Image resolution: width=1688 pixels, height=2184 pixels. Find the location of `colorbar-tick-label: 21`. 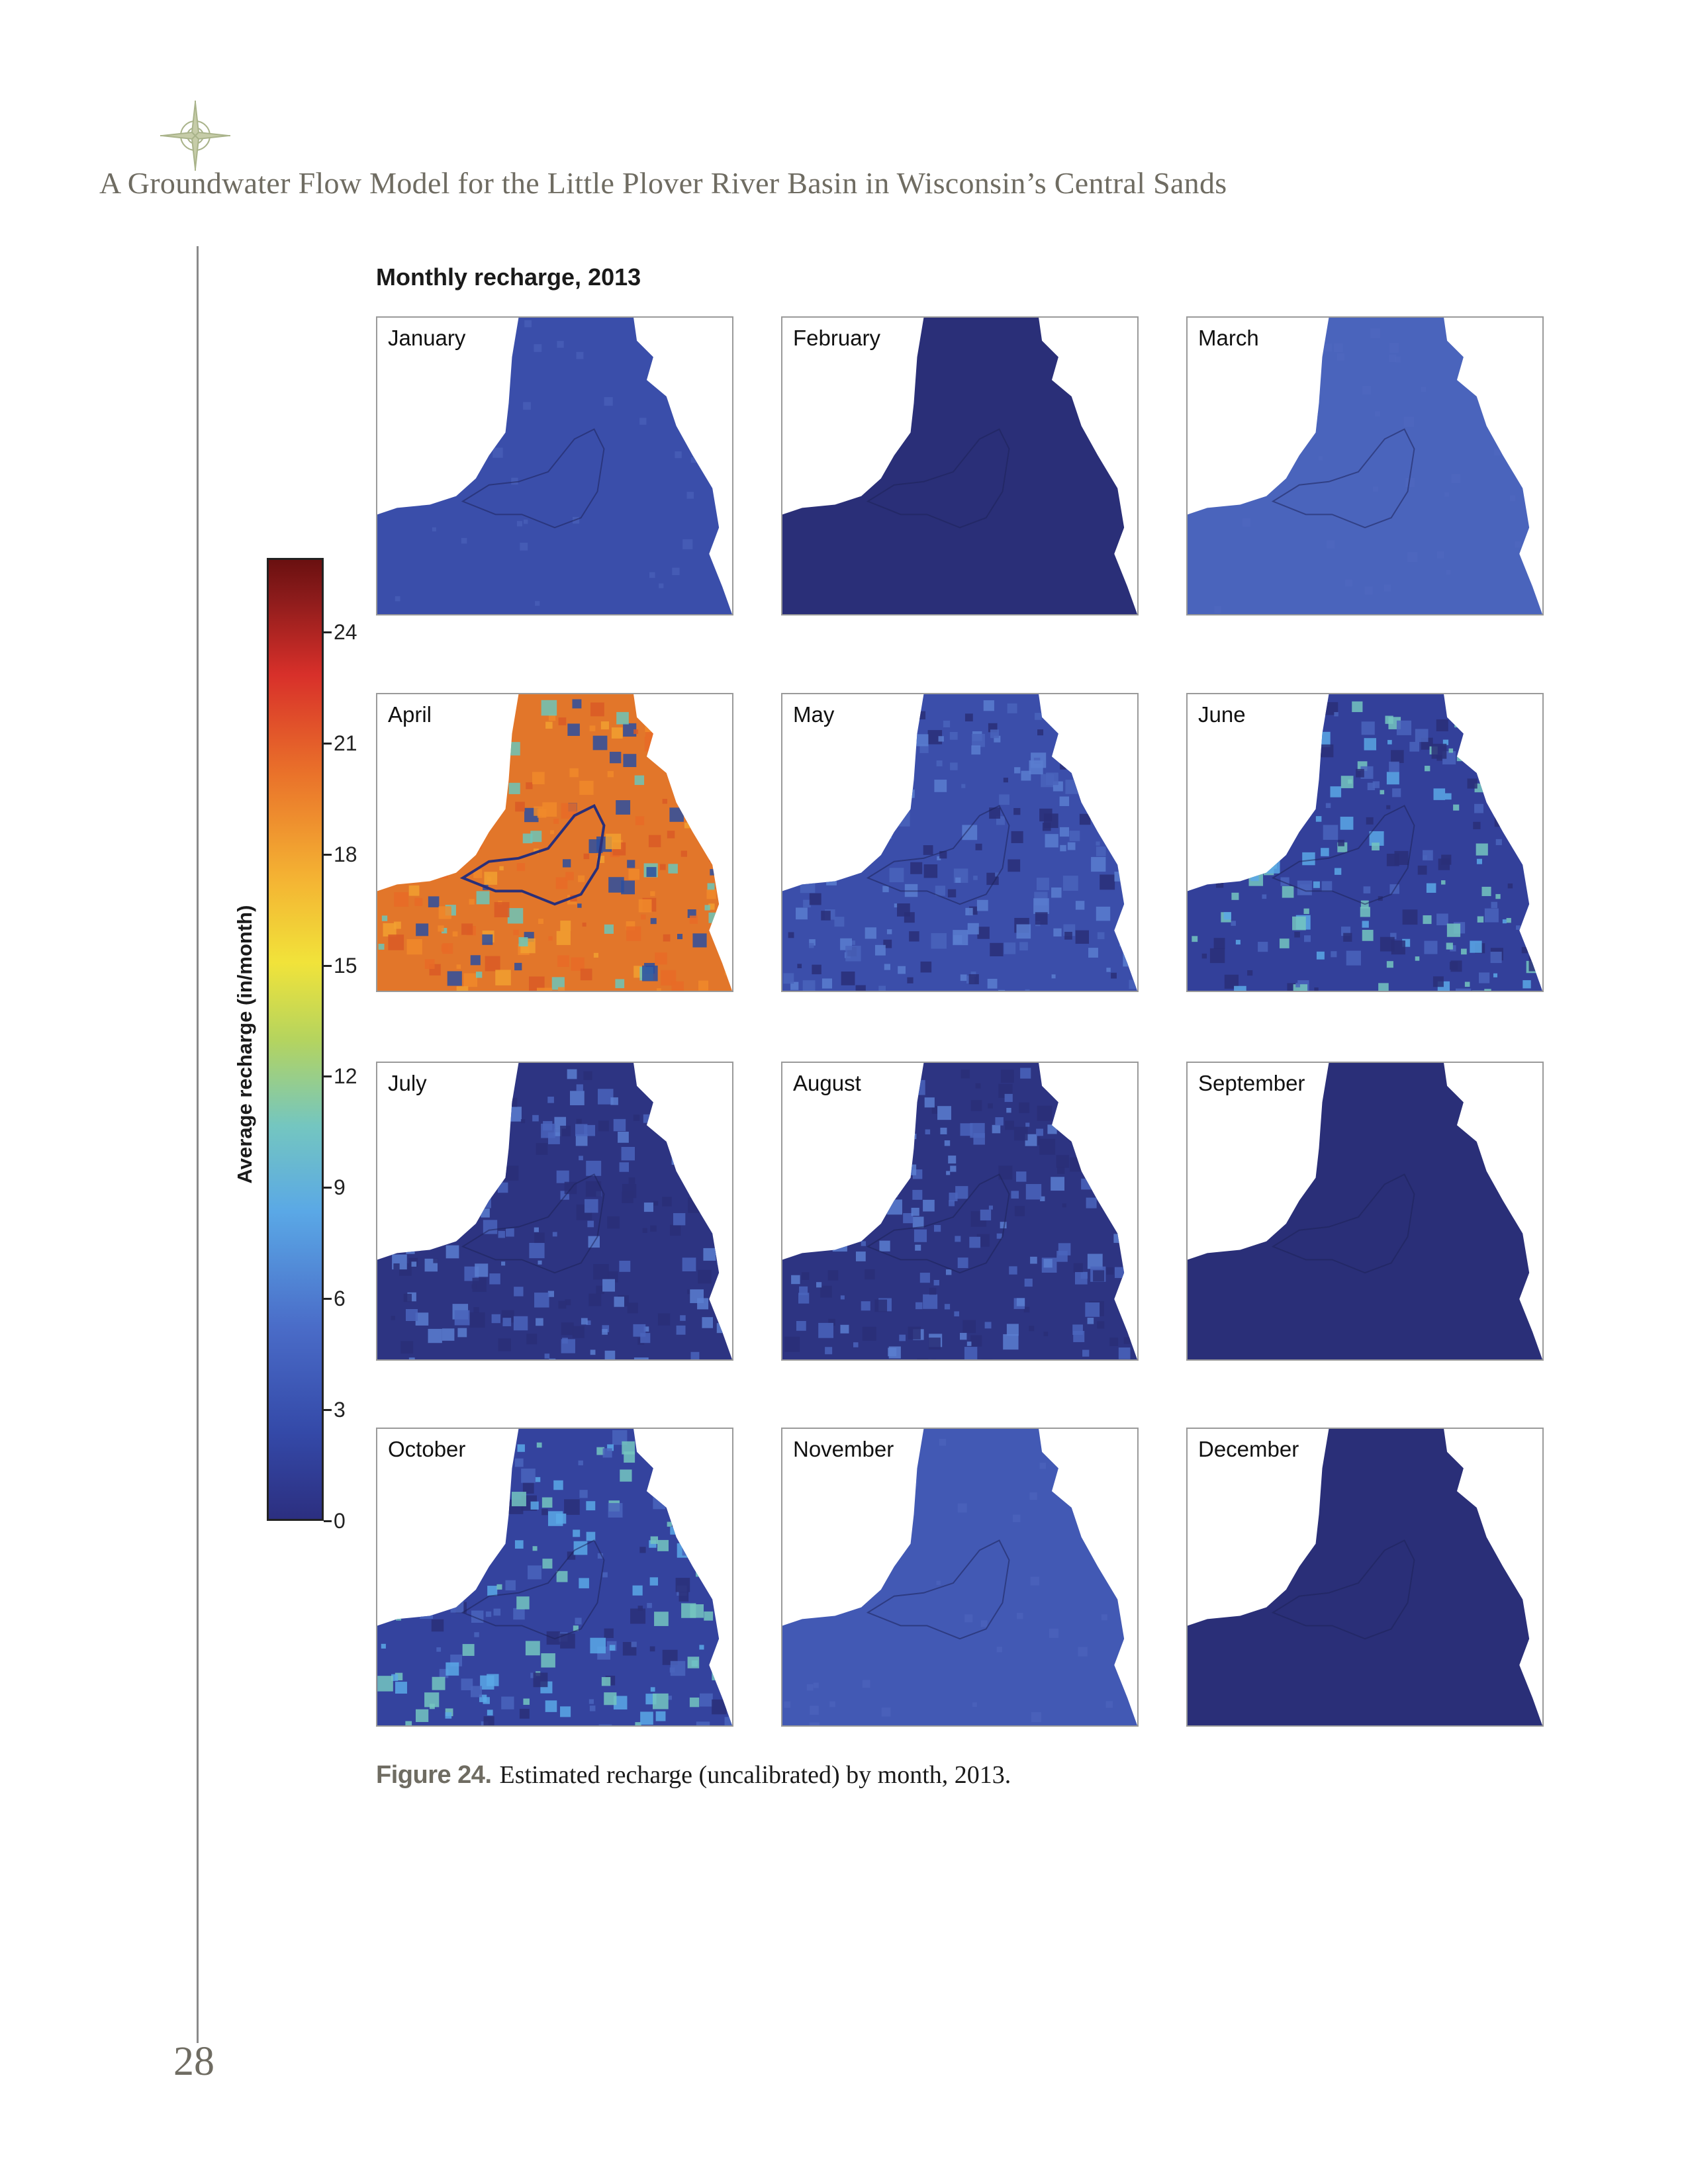

colorbar-tick-label: 21 is located at coordinates (345, 743).